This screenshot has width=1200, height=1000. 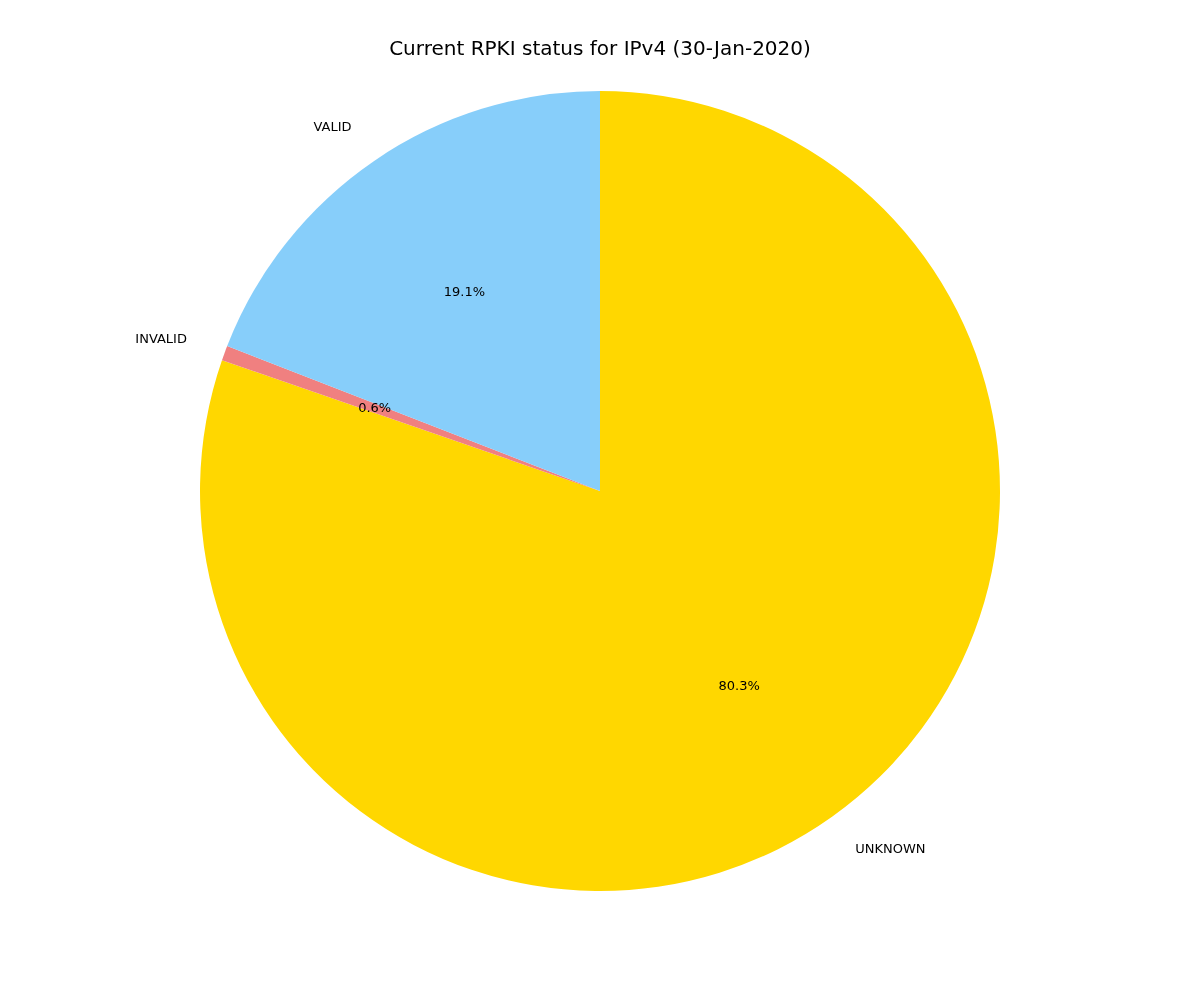 I want to click on data-label: 80.3%, so click(x=739, y=685).